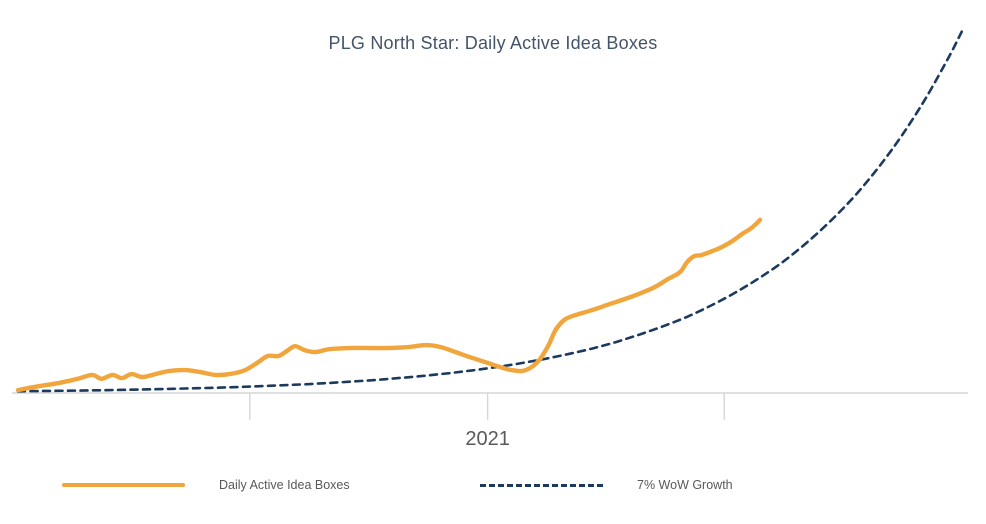  I want to click on legend-item-wow-growth: 7% WoW Growth, so click(606, 485).